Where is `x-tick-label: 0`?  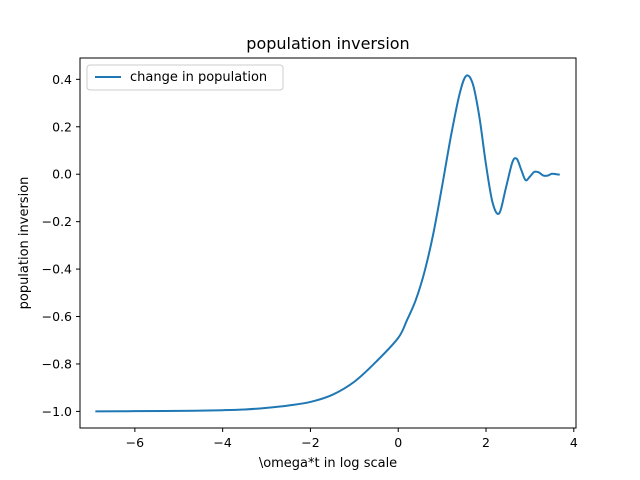
x-tick-label: 0 is located at coordinates (398, 442).